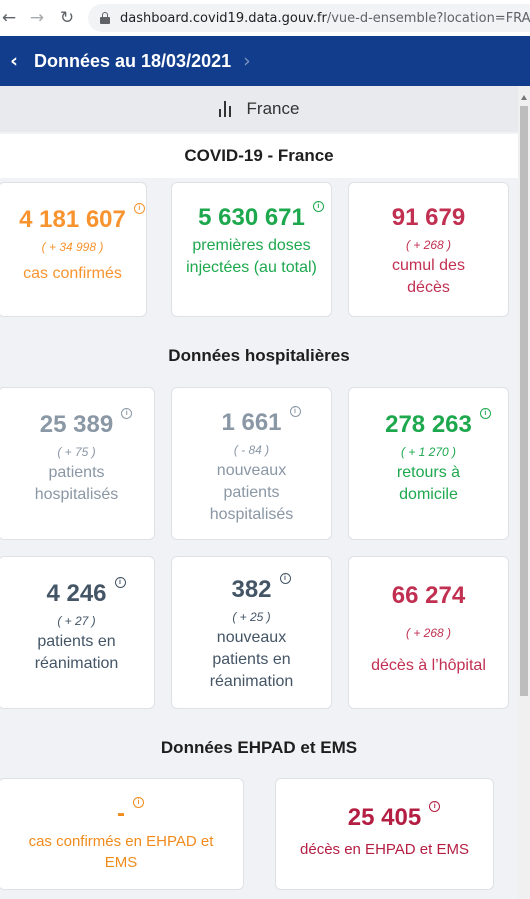  I want to click on stat-label: premières doses injectées (au total), so click(251, 256).